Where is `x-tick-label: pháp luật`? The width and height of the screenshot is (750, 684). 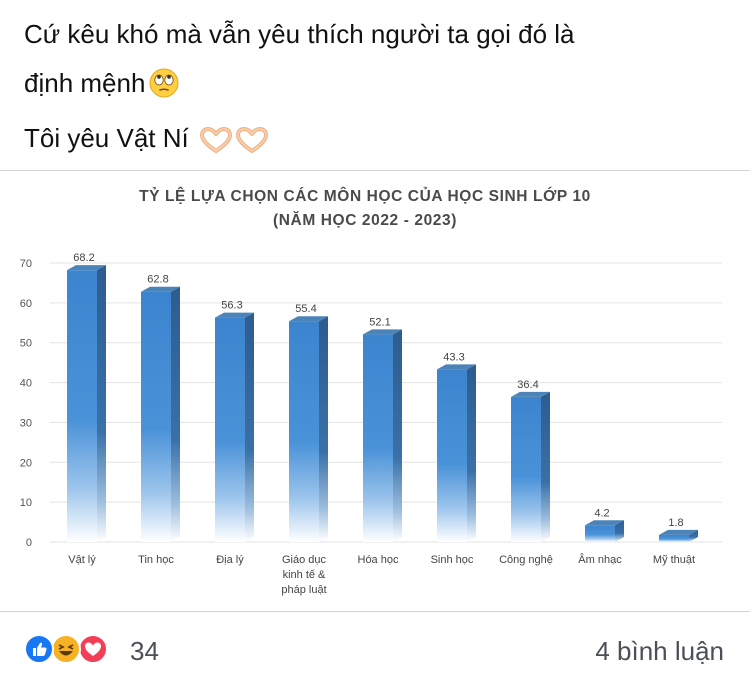 x-tick-label: pháp luật is located at coordinates (303, 590).